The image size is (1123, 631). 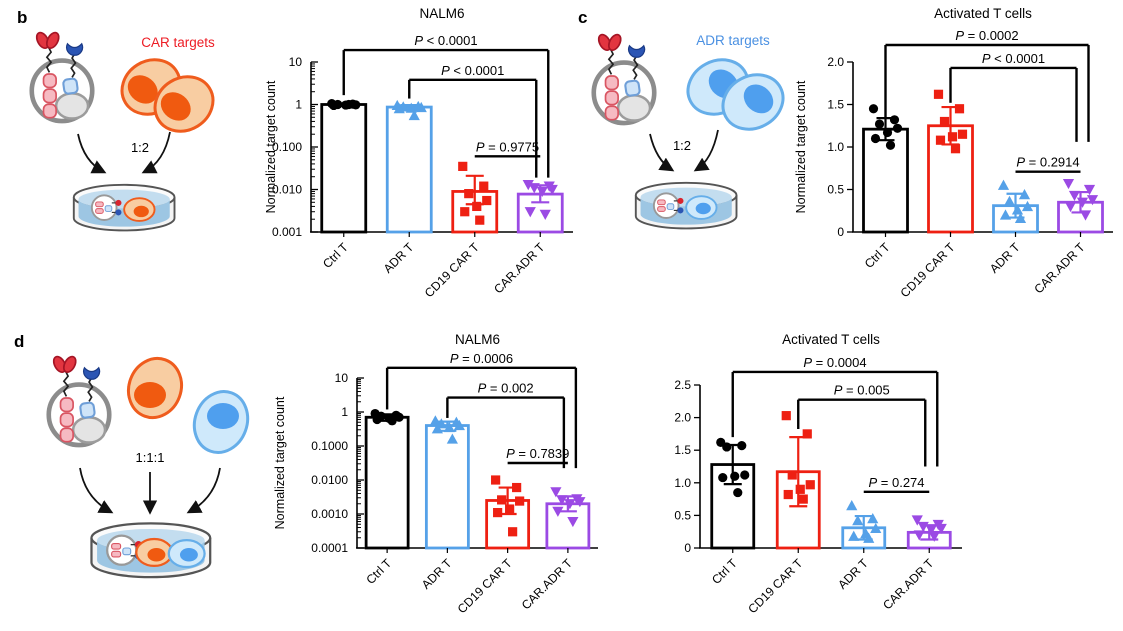 I want to click on x-category-label: CD19 CAR T, so click(x=452, y=270).